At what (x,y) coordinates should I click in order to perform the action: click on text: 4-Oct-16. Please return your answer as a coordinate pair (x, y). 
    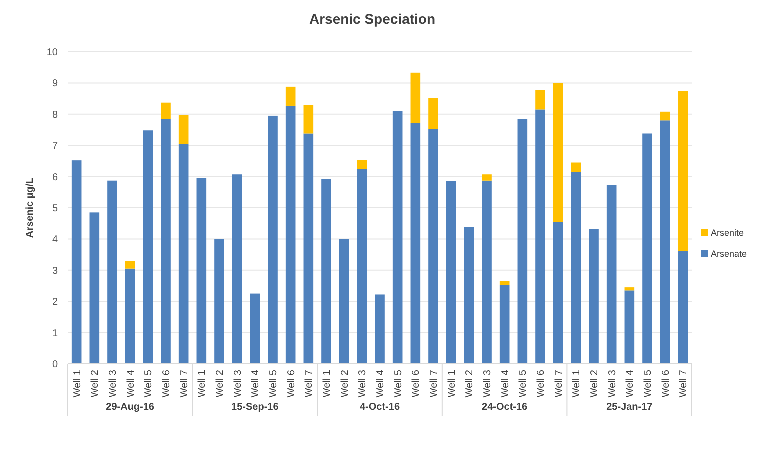
    Looking at the image, I should click on (380, 407).